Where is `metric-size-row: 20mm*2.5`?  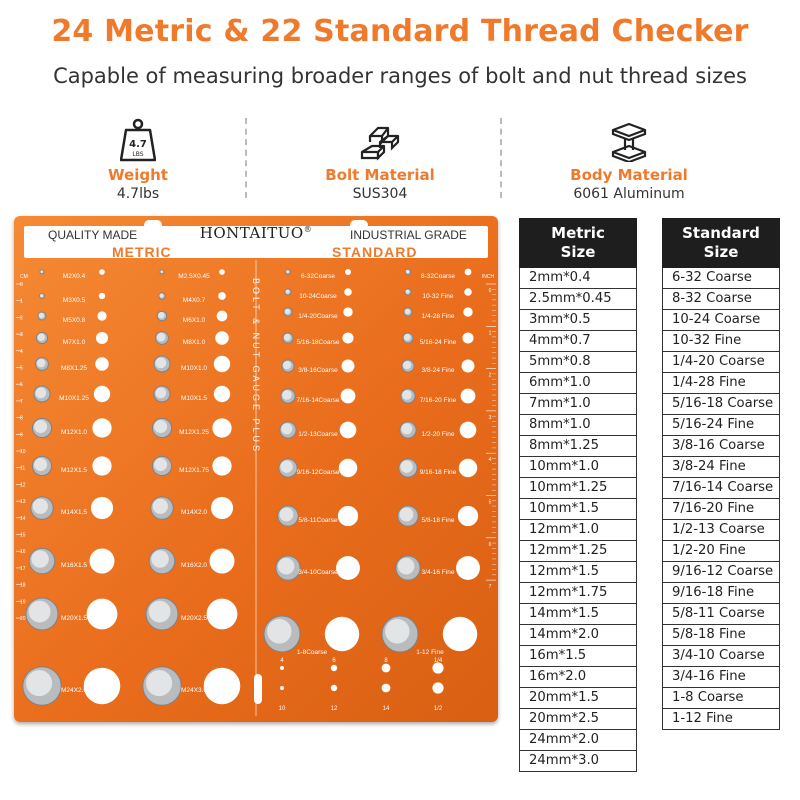
metric-size-row: 20mm*2.5 is located at coordinates (578, 719).